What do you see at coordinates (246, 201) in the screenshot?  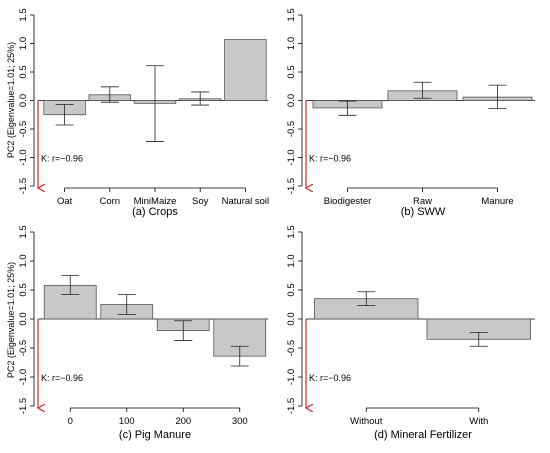 I see `x-tick-label: Natural soil` at bounding box center [246, 201].